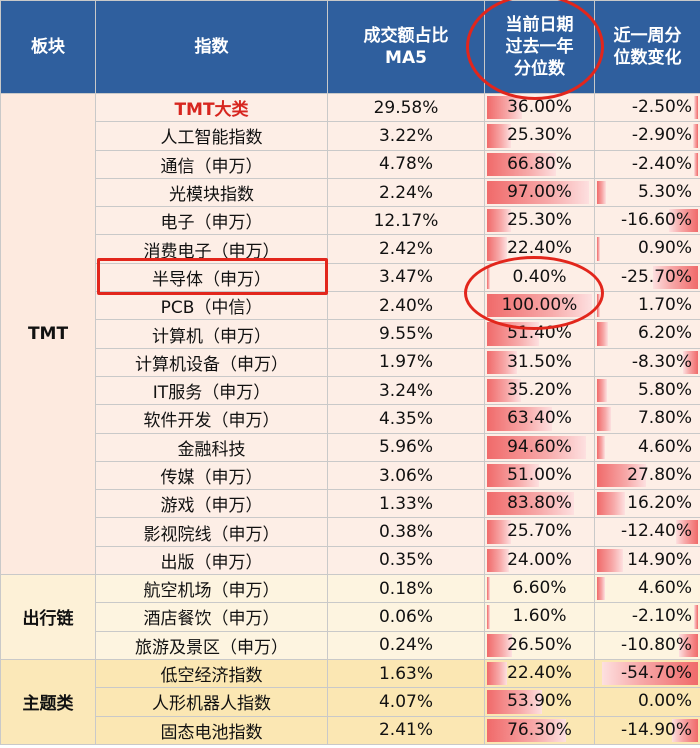  I want to click on percentile-value: 100.00%, so click(539, 305).